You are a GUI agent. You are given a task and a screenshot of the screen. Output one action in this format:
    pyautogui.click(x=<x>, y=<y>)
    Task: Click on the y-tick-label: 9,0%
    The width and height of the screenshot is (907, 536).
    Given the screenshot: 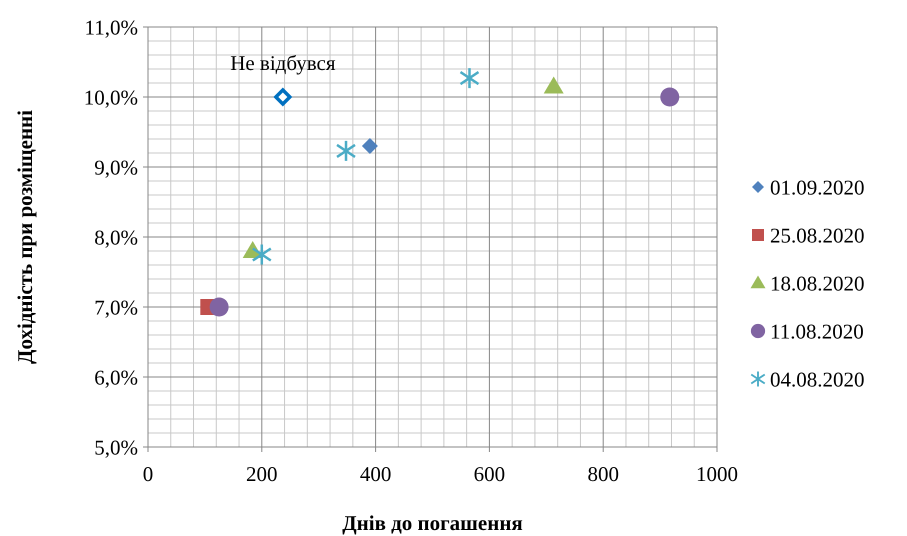 What is the action you would take?
    pyautogui.click(x=116, y=167)
    